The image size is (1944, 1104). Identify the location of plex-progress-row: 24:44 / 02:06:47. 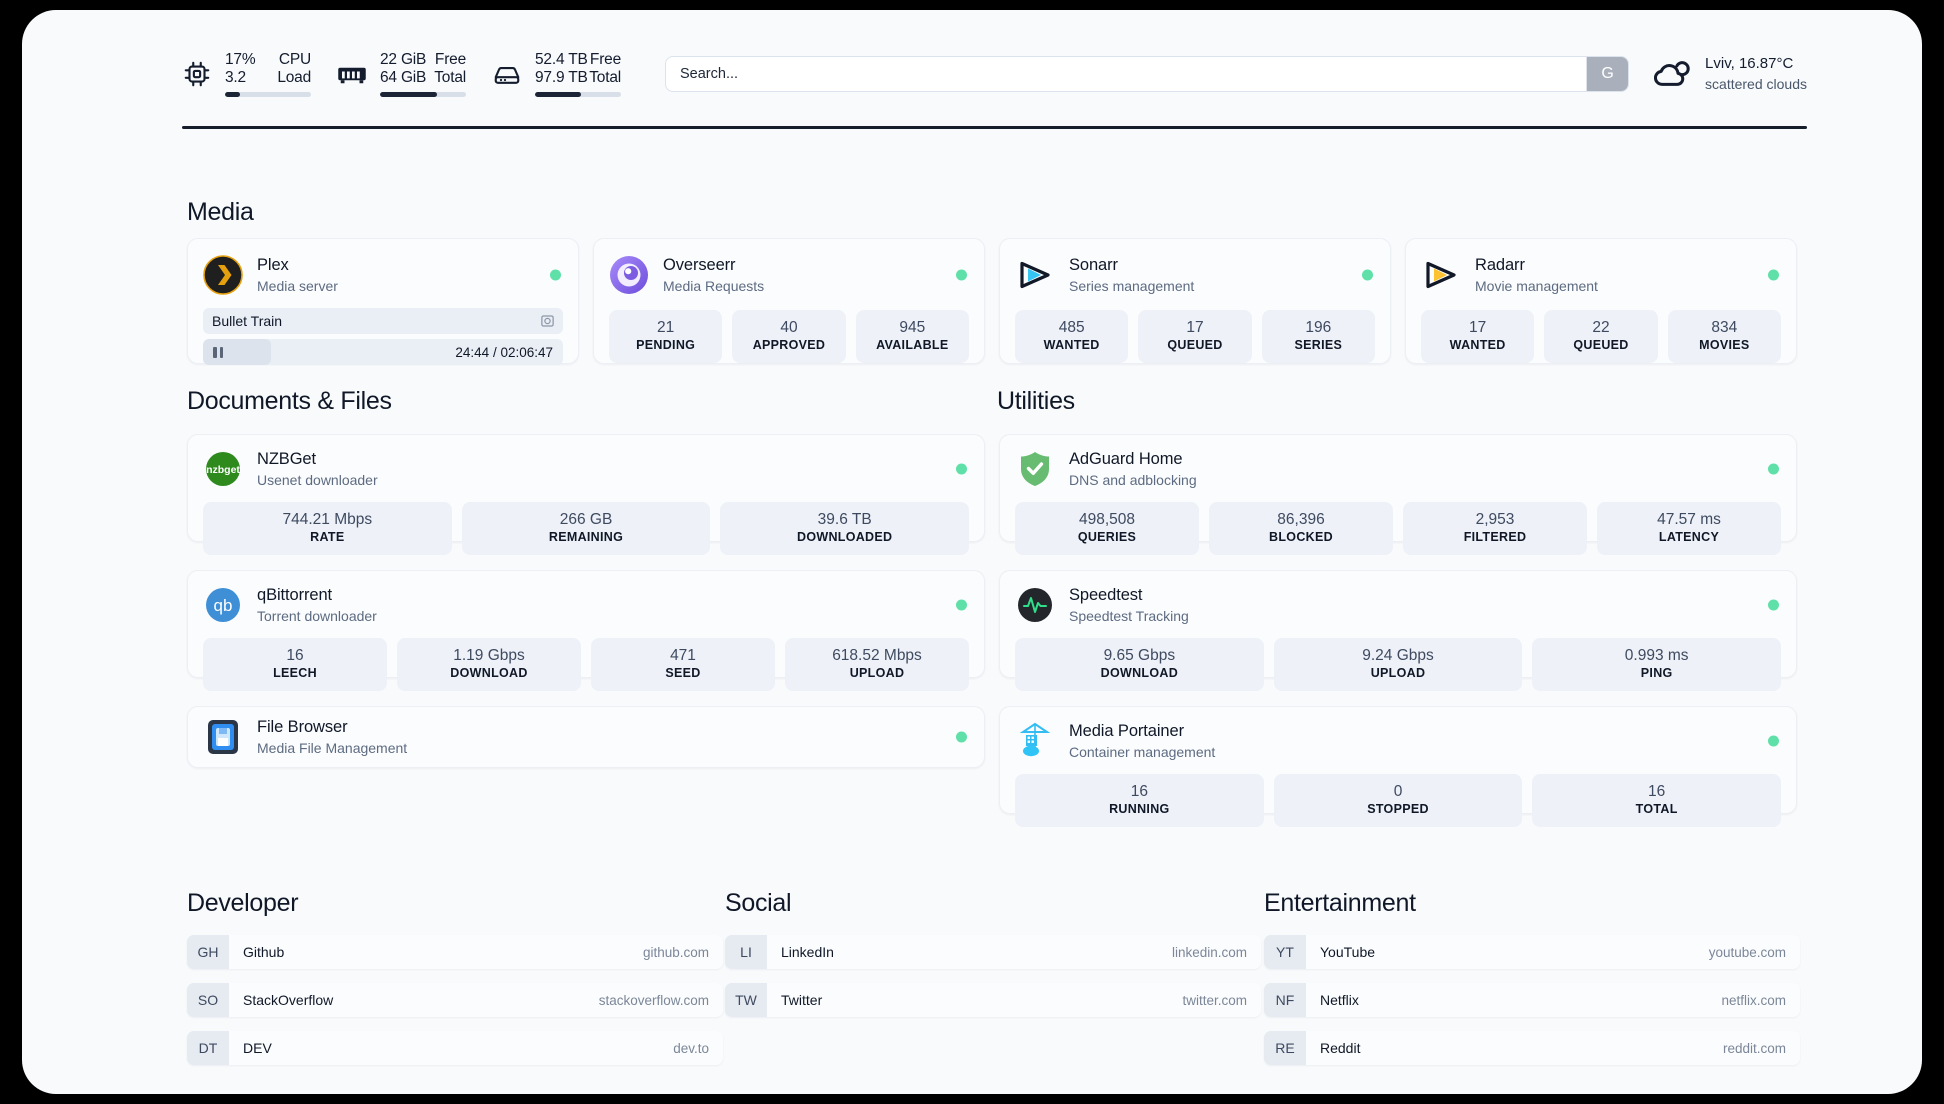
(383, 352).